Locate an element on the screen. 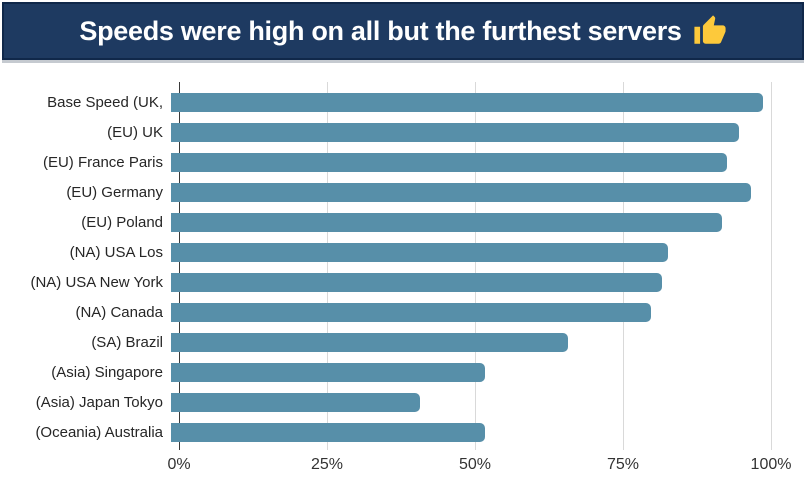 The width and height of the screenshot is (806, 483). bar-row: Base Speed (UK, is located at coordinates (403, 102).